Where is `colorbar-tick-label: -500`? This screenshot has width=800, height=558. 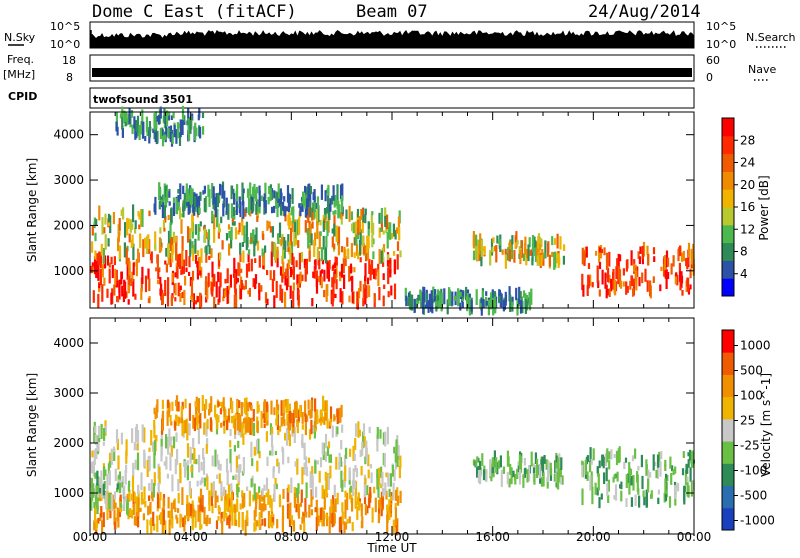
colorbar-tick-label: -500 is located at coordinates (753, 496).